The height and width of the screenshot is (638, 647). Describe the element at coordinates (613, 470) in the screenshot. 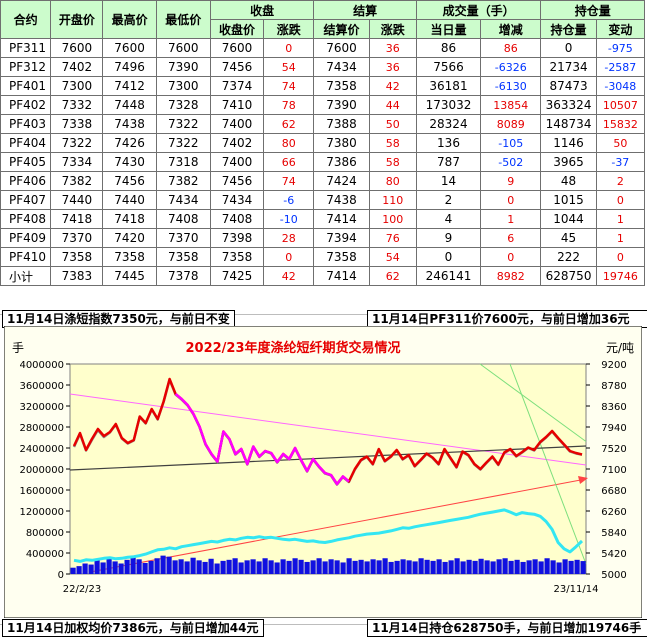

I see `right-tick-label: 7100` at that location.